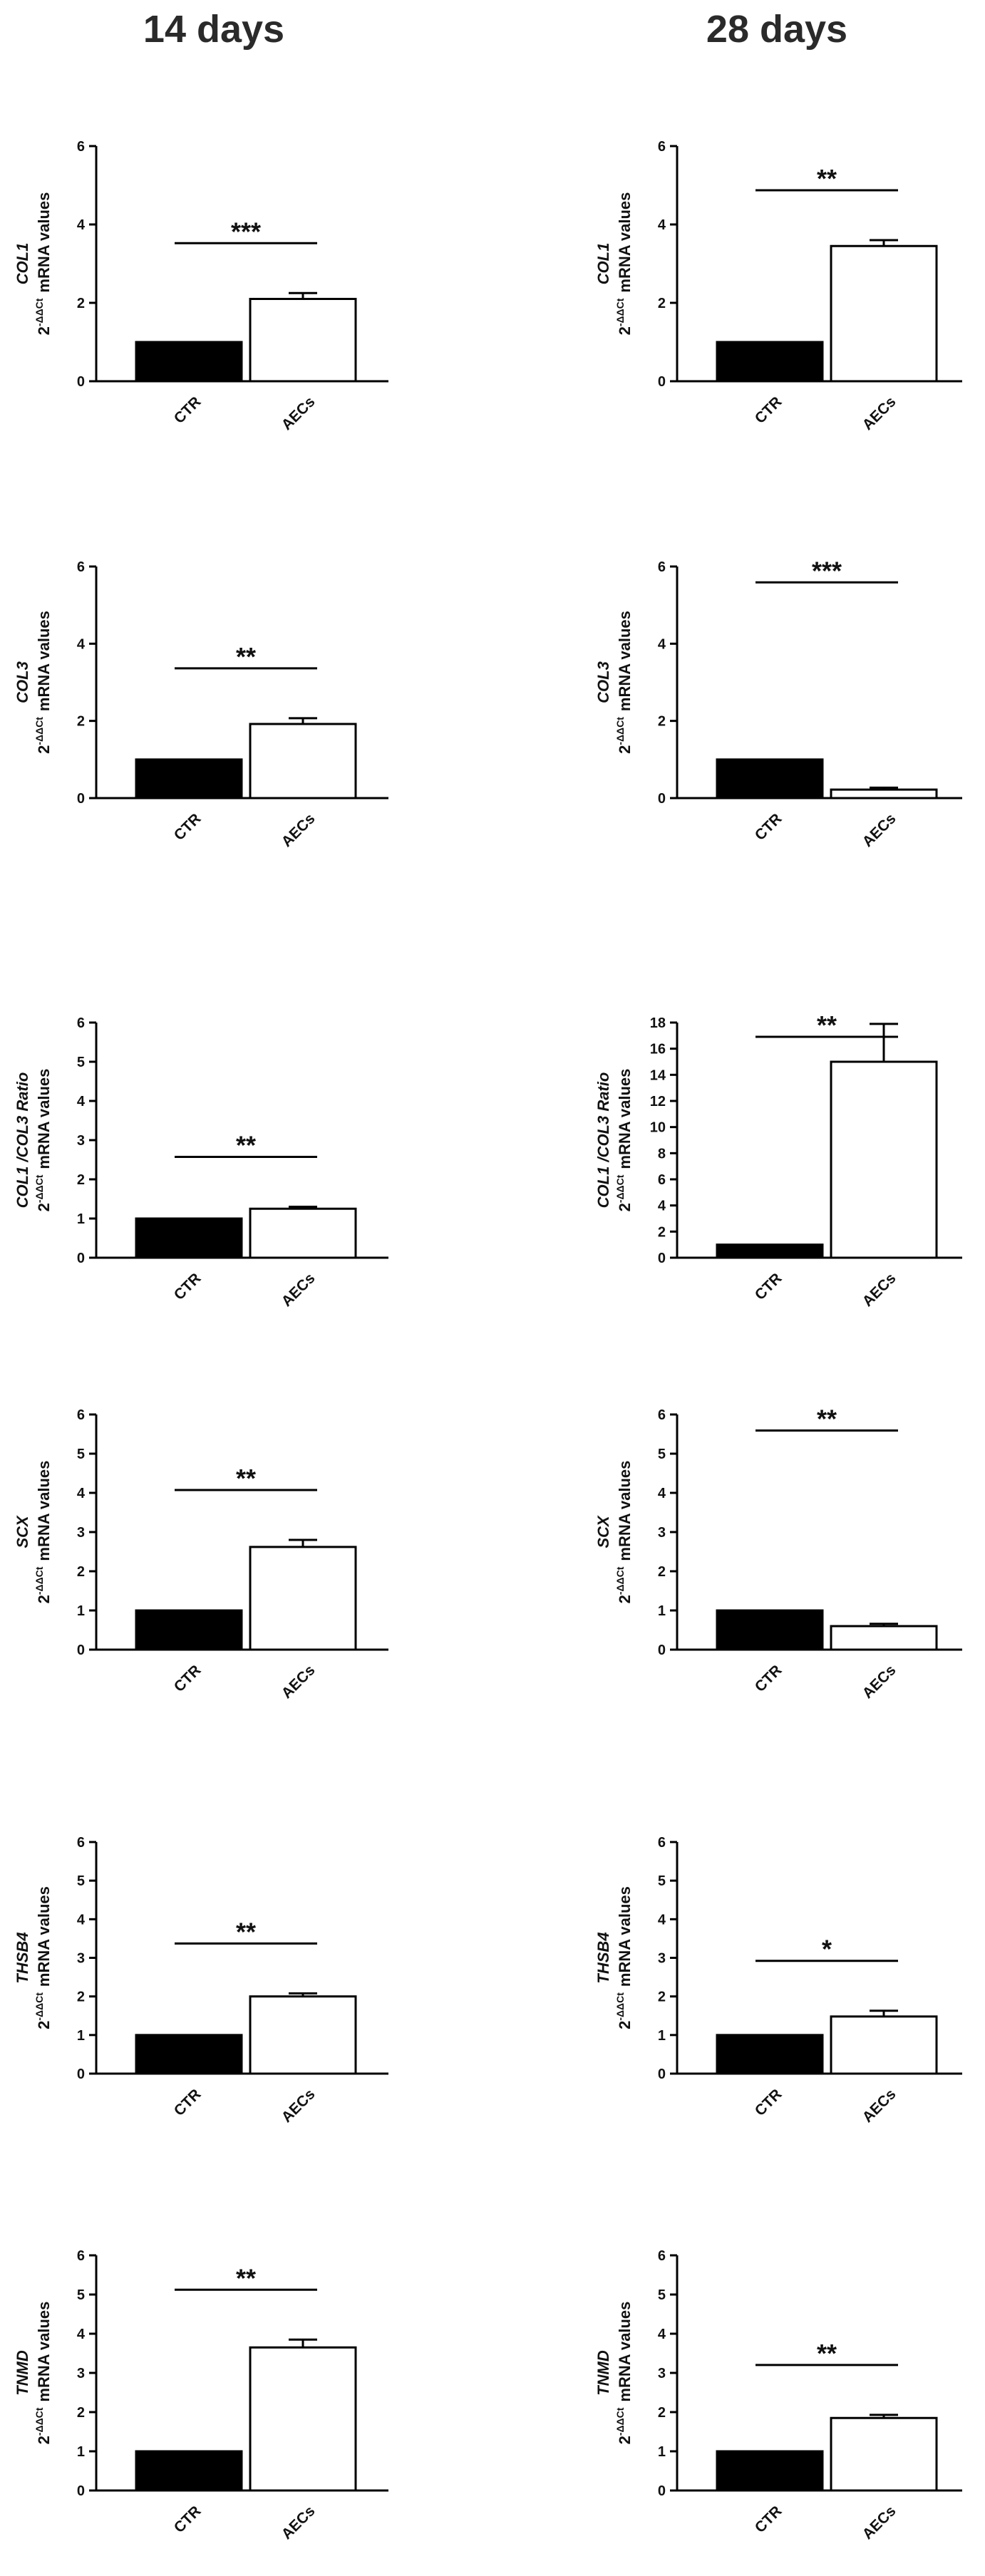 This screenshot has width=985, height=2576. I want to click on y-axis-label-line1: COL1, so click(603, 264).